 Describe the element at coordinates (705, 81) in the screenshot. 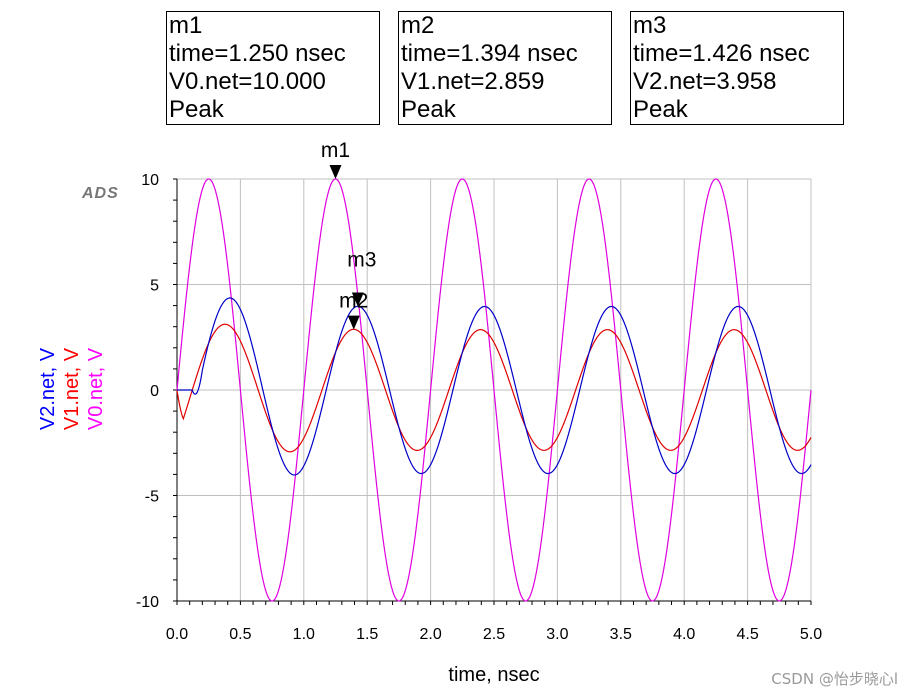

I see `marker-value: V2.net=3.958` at that location.